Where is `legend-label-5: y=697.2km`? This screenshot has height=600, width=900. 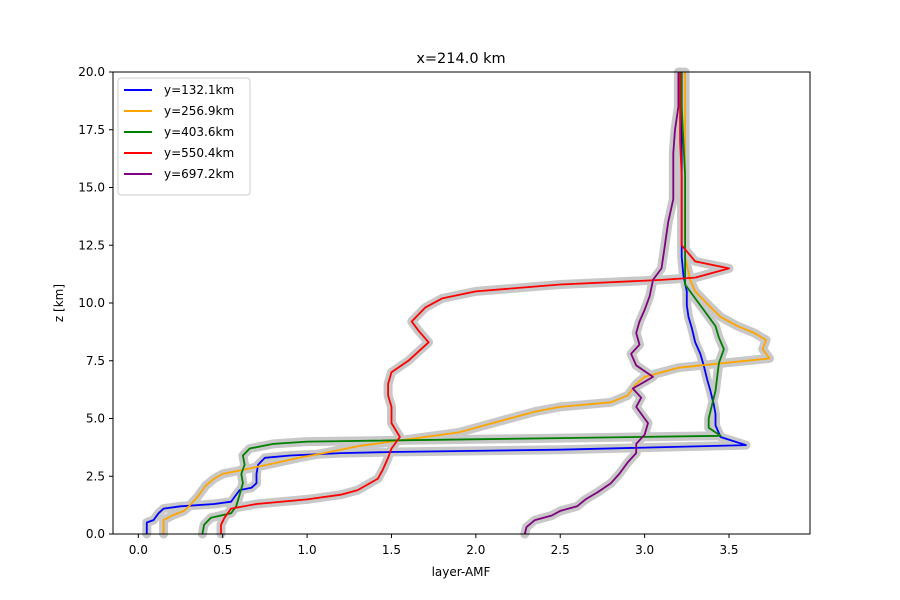 legend-label-5: y=697.2km is located at coordinates (199, 174).